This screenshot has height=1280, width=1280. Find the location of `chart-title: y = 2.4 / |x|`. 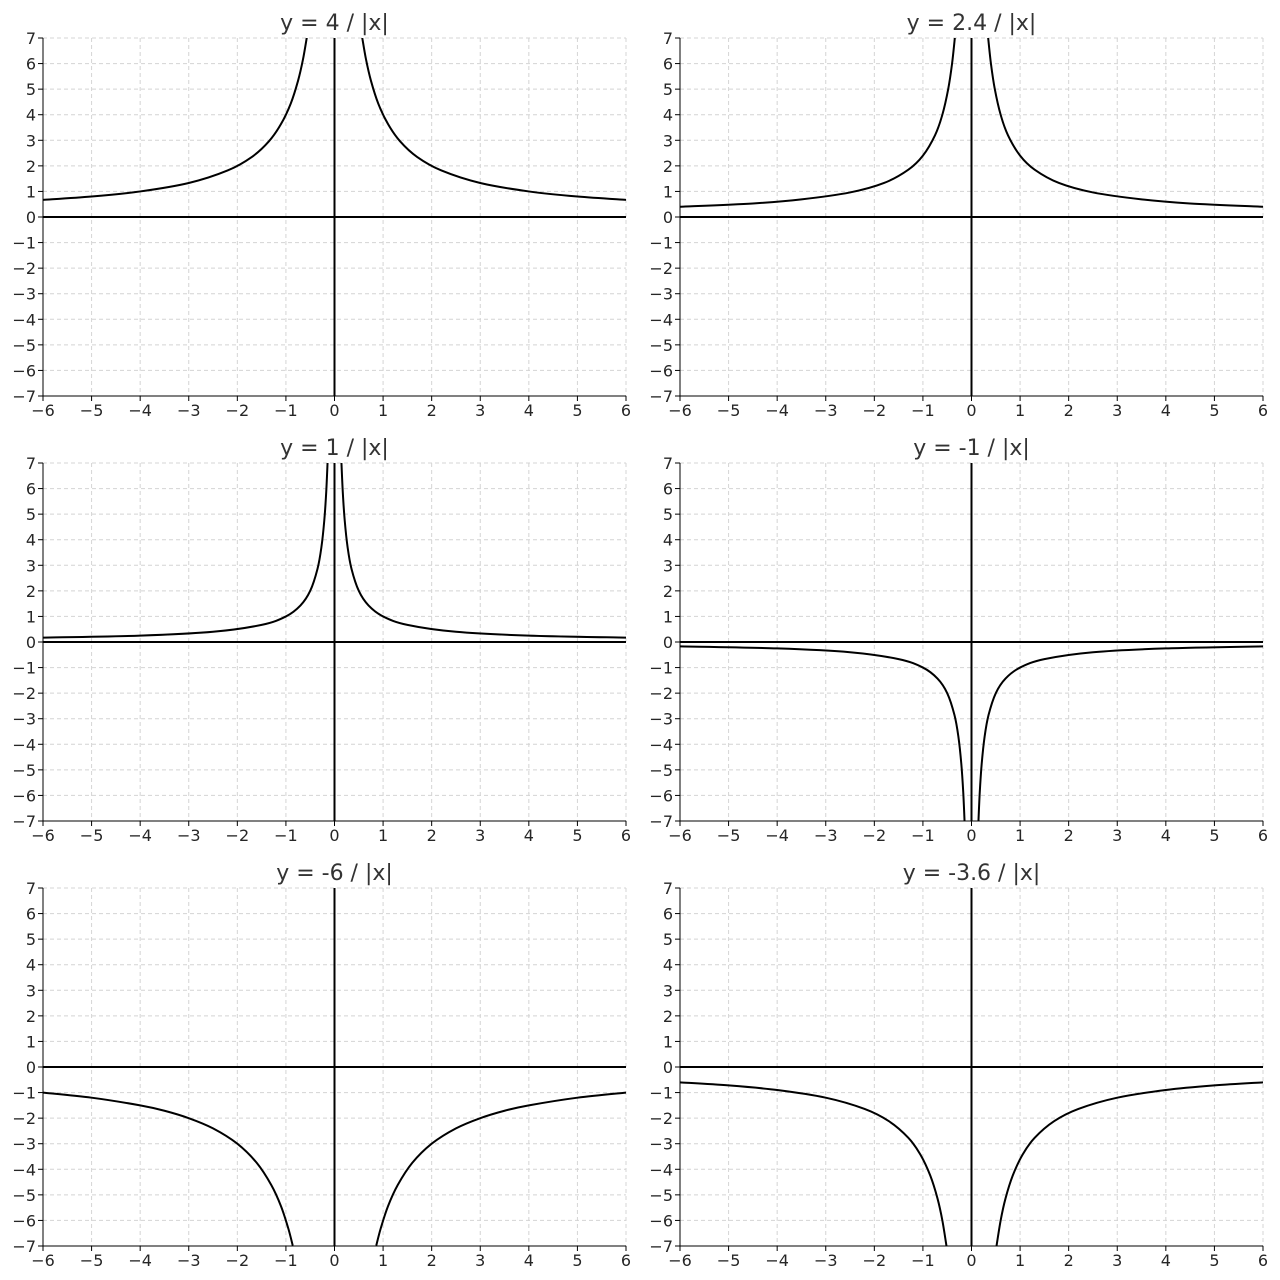

chart-title: y = 2.4 / |x| is located at coordinates (972, 23).